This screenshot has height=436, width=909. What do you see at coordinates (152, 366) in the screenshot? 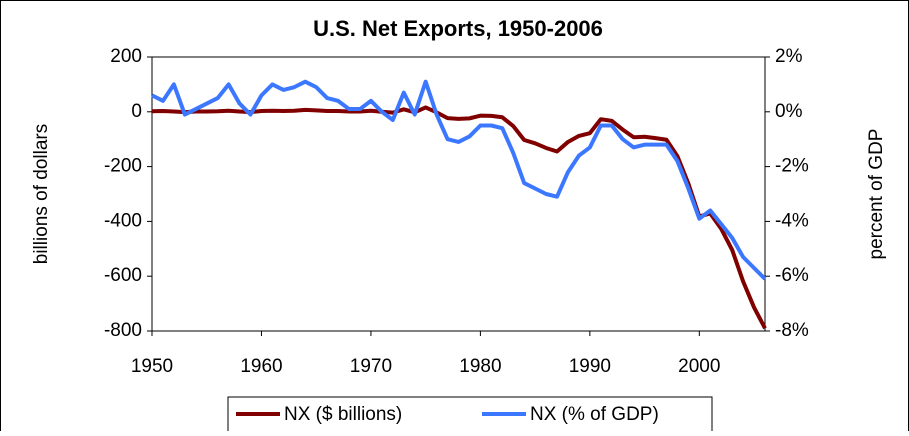
I see `x-tick-label: 1950` at bounding box center [152, 366].